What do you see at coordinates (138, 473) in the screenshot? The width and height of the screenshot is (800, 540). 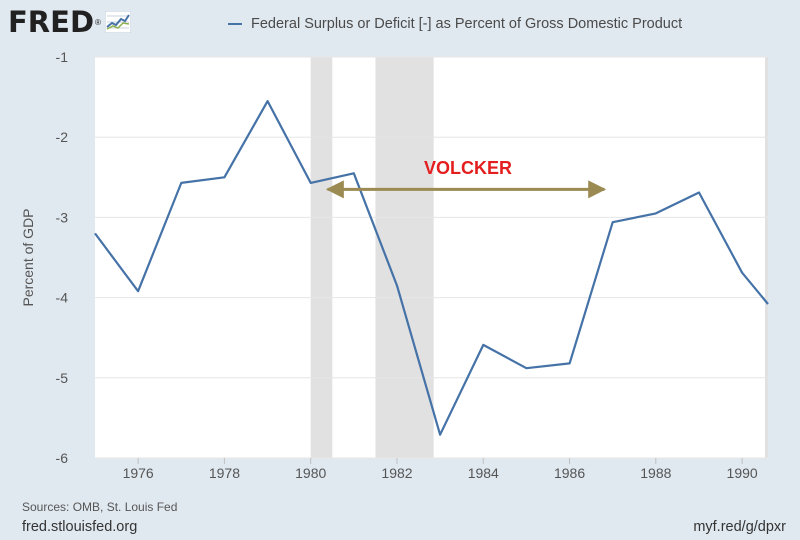 I see `x-tick-label: 1976` at bounding box center [138, 473].